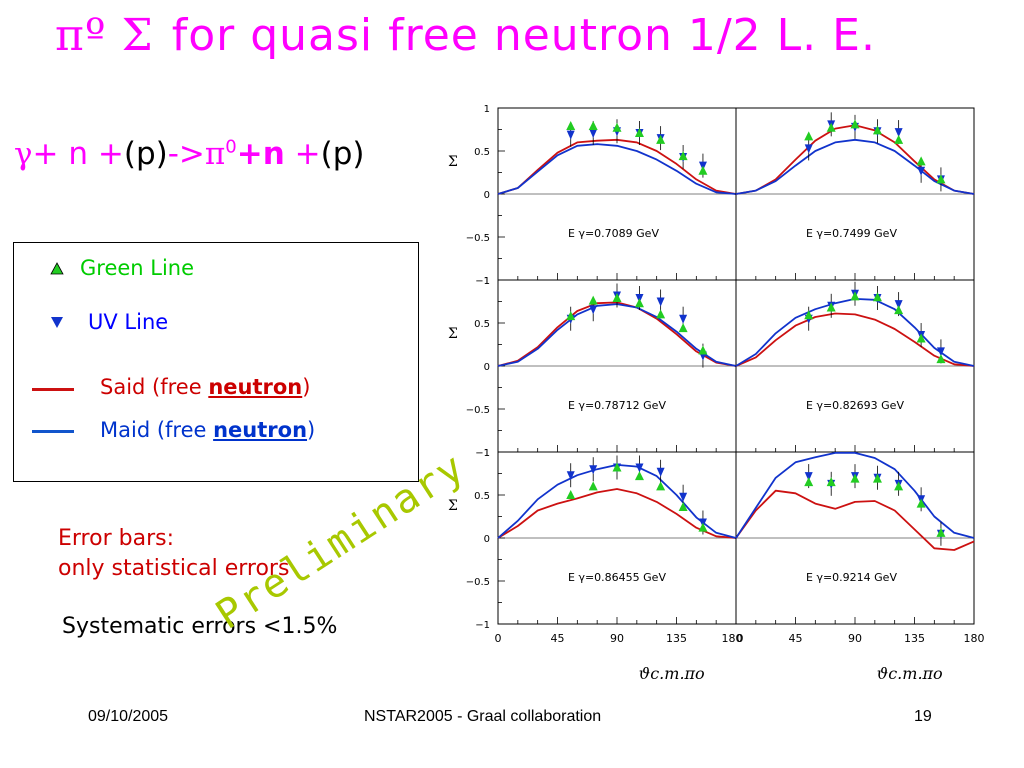 The width and height of the screenshot is (1024, 768). What do you see at coordinates (229, 161) in the screenshot?
I see `reaction-formula: γ+ n +(p)->π0+n +(p)` at bounding box center [229, 161].